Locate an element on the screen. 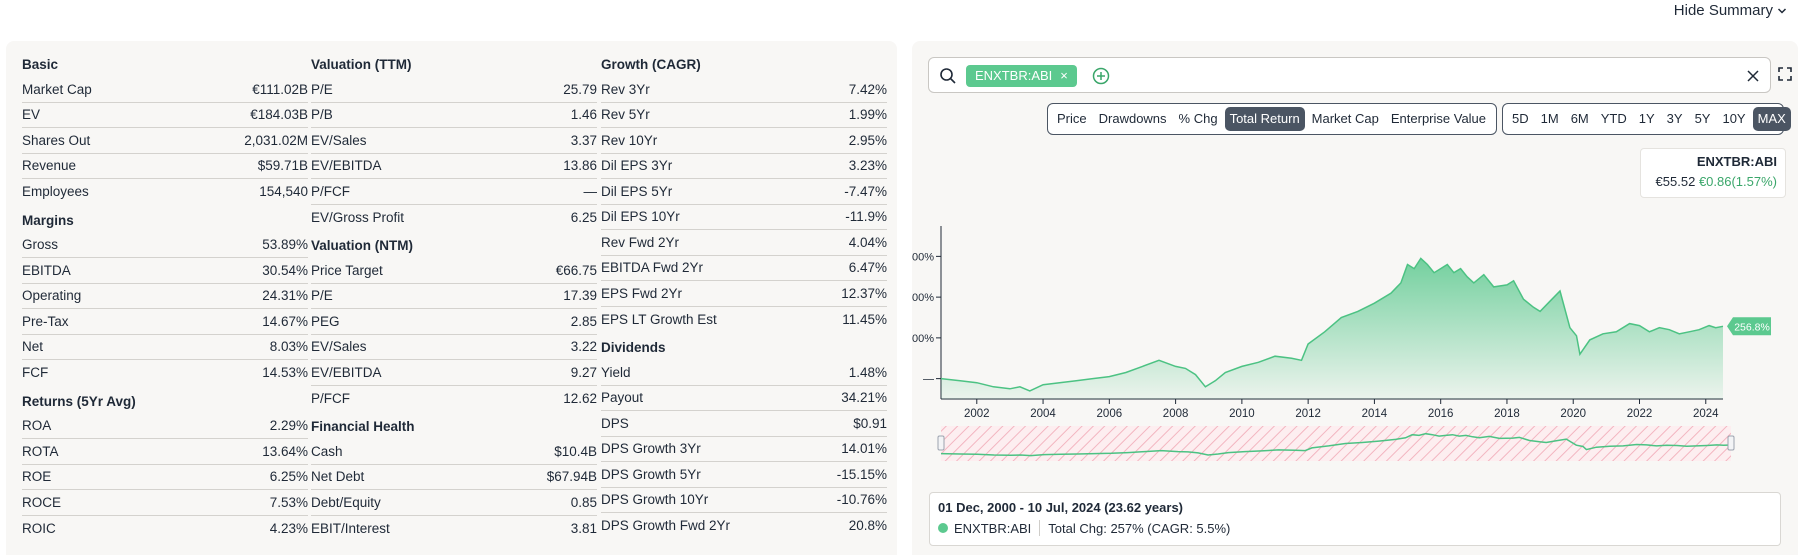 The height and width of the screenshot is (555, 1804). legend-ticker: ENXTBR:ABI is located at coordinates (1736, 161).